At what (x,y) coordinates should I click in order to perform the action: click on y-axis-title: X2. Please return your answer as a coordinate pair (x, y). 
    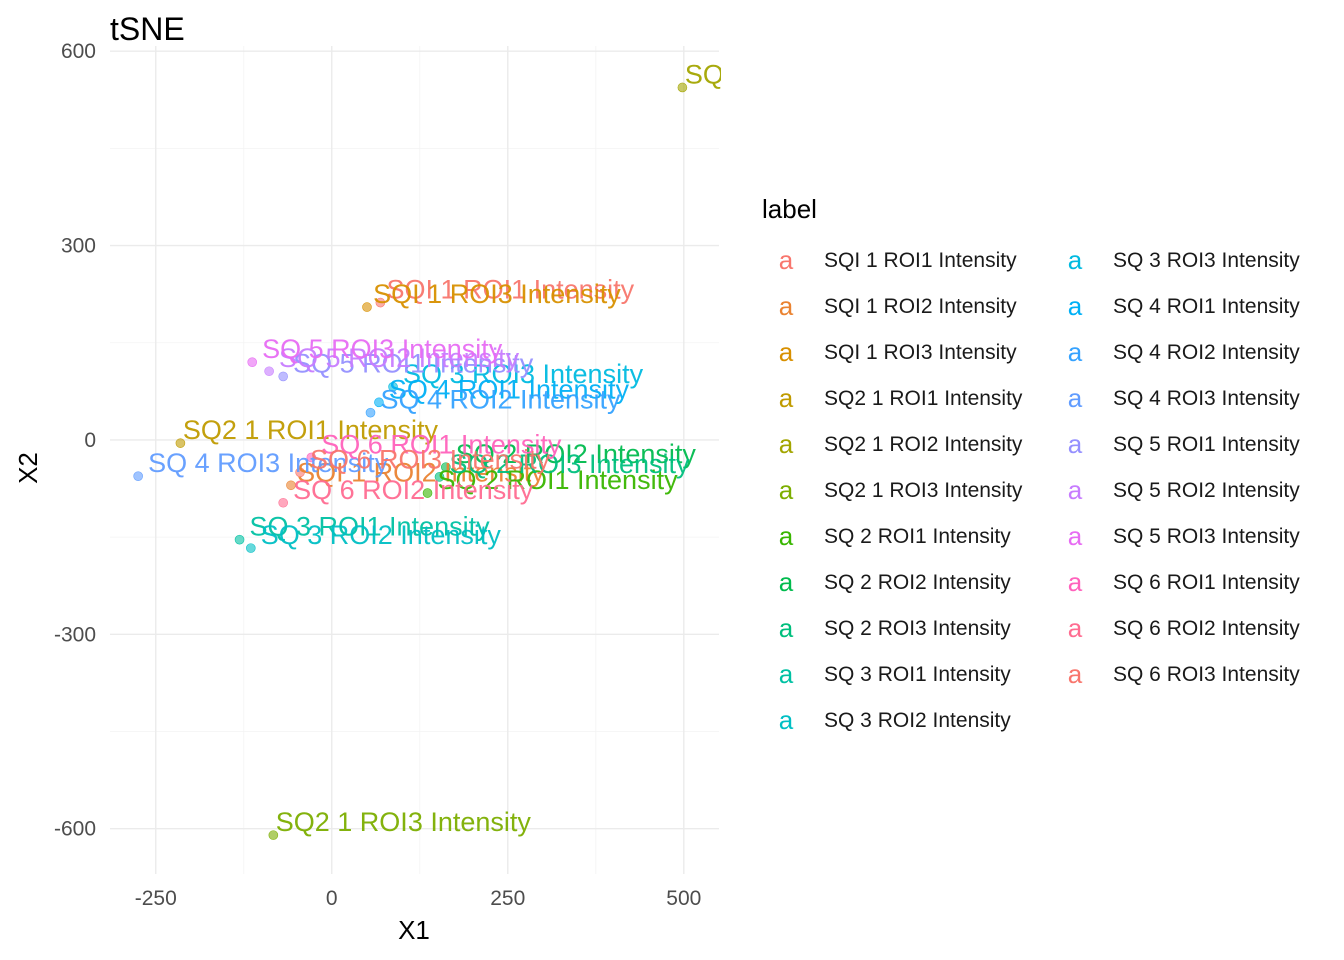
    Looking at the image, I should click on (28, 468).